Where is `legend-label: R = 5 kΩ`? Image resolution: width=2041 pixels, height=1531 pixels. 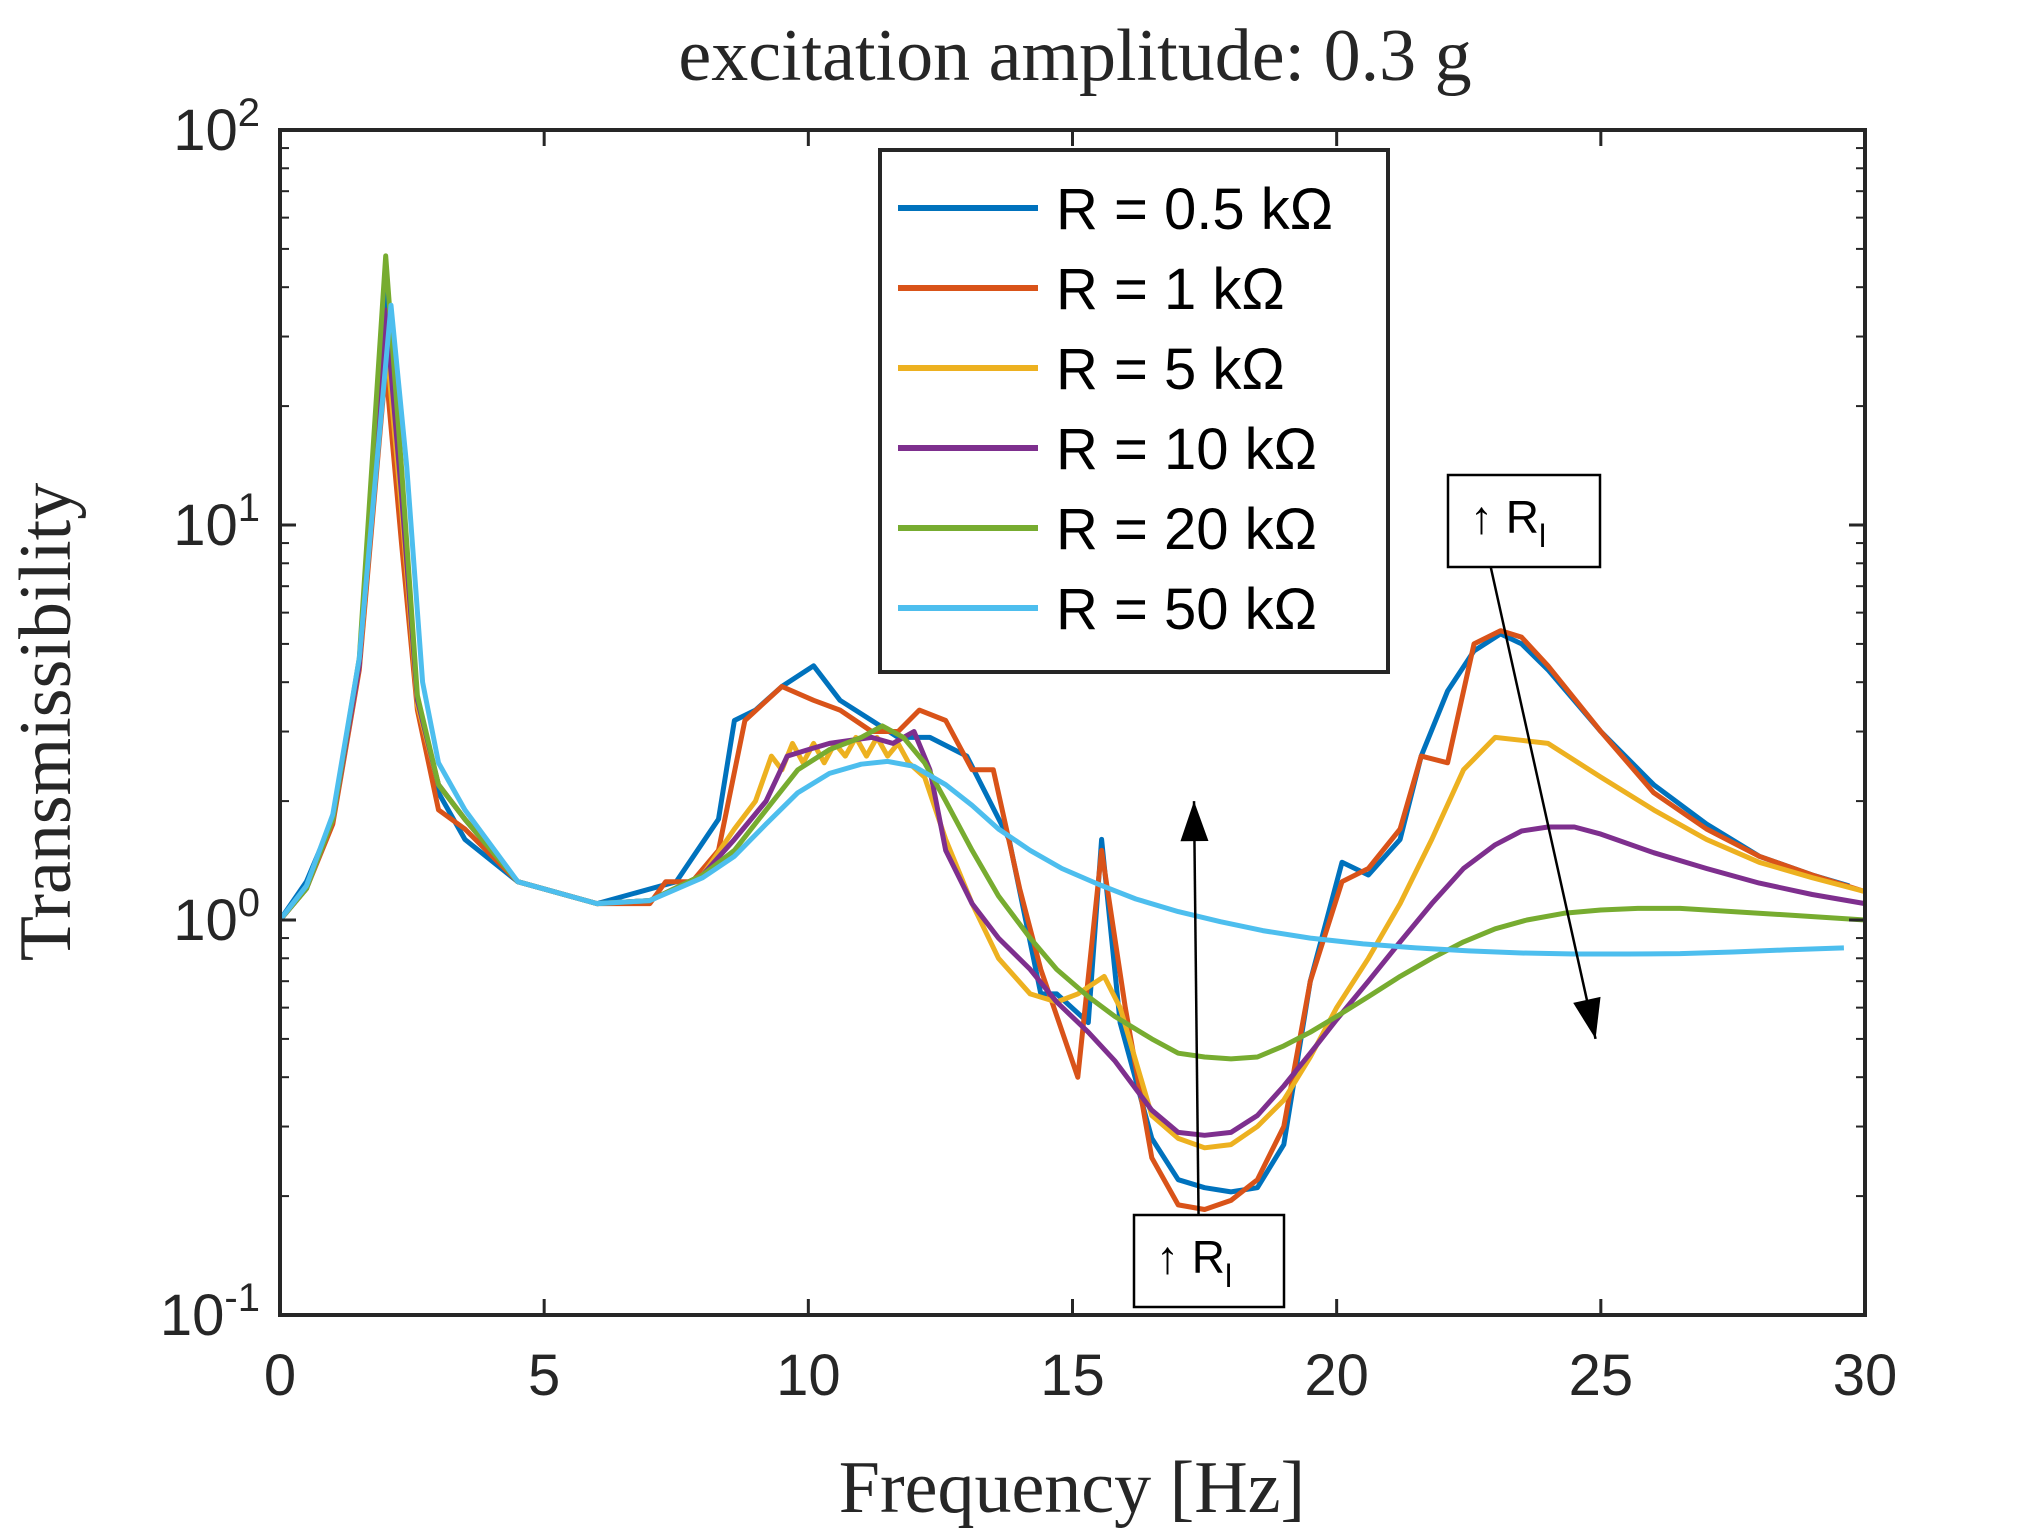 legend-label: R = 5 kΩ is located at coordinates (1170, 369).